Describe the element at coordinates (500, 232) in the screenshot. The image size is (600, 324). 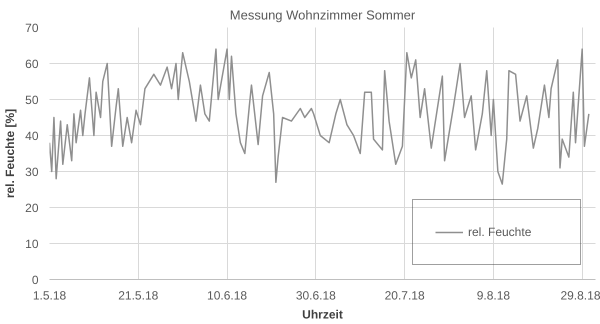
I see `legend-label: rel. Feuchte` at that location.